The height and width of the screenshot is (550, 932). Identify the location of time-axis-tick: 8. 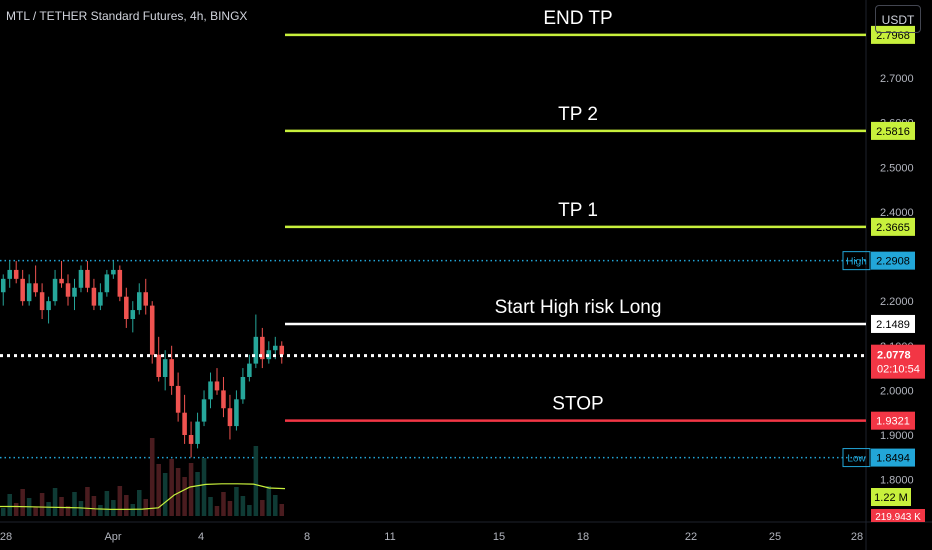
(307, 537).